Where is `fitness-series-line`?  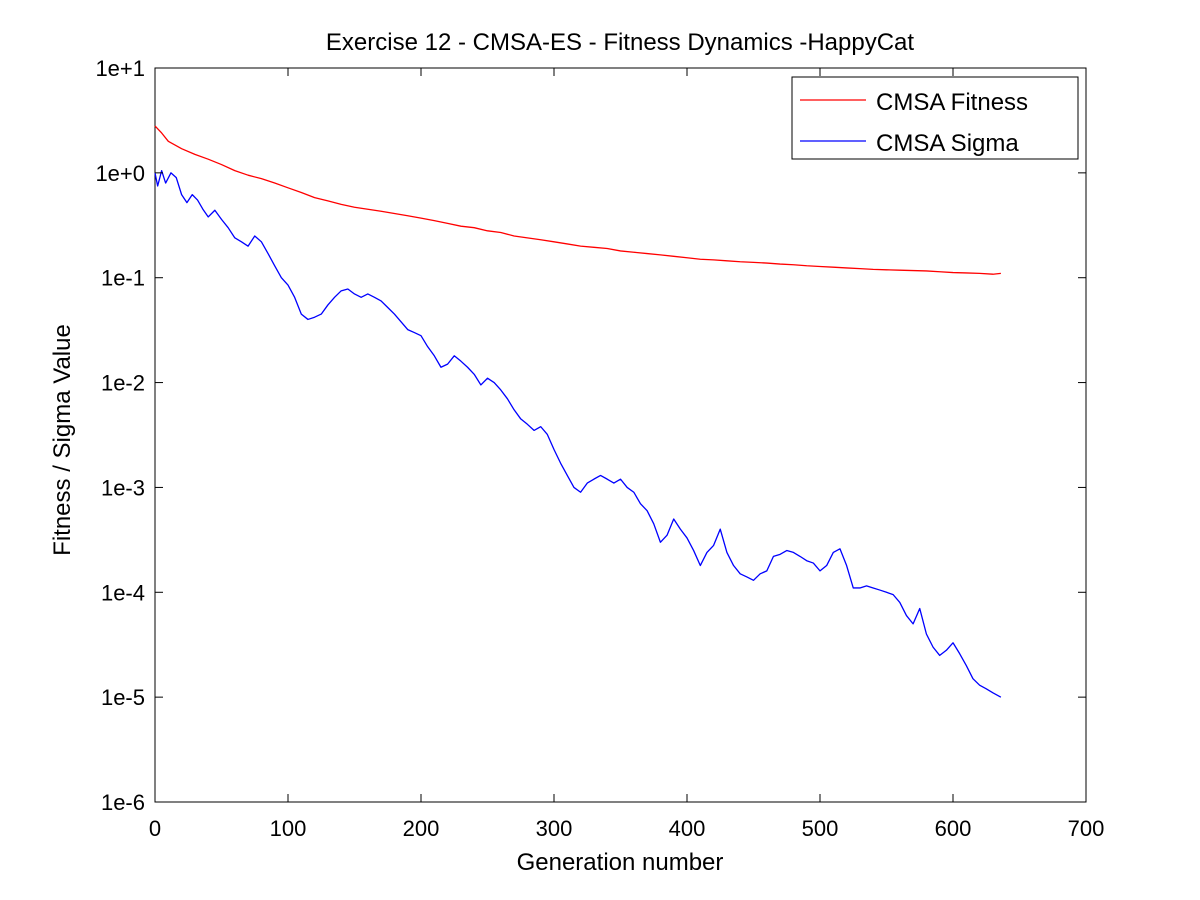
fitness-series-line is located at coordinates (577, 200).